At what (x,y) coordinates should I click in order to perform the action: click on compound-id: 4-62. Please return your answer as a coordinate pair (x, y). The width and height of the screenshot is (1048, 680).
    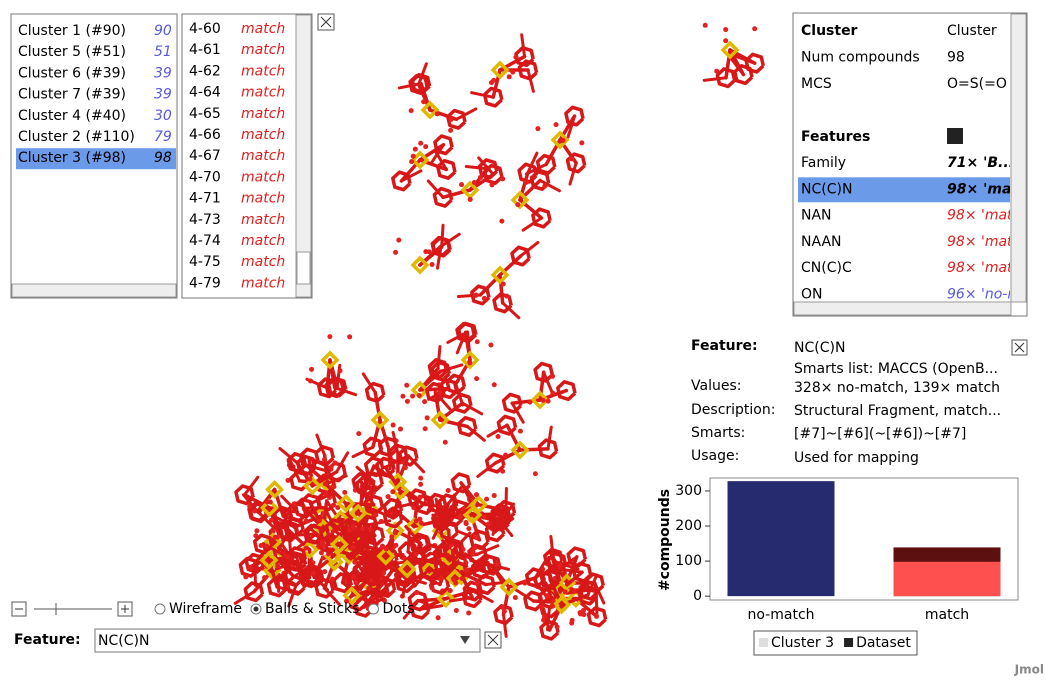
    Looking at the image, I should click on (205, 71).